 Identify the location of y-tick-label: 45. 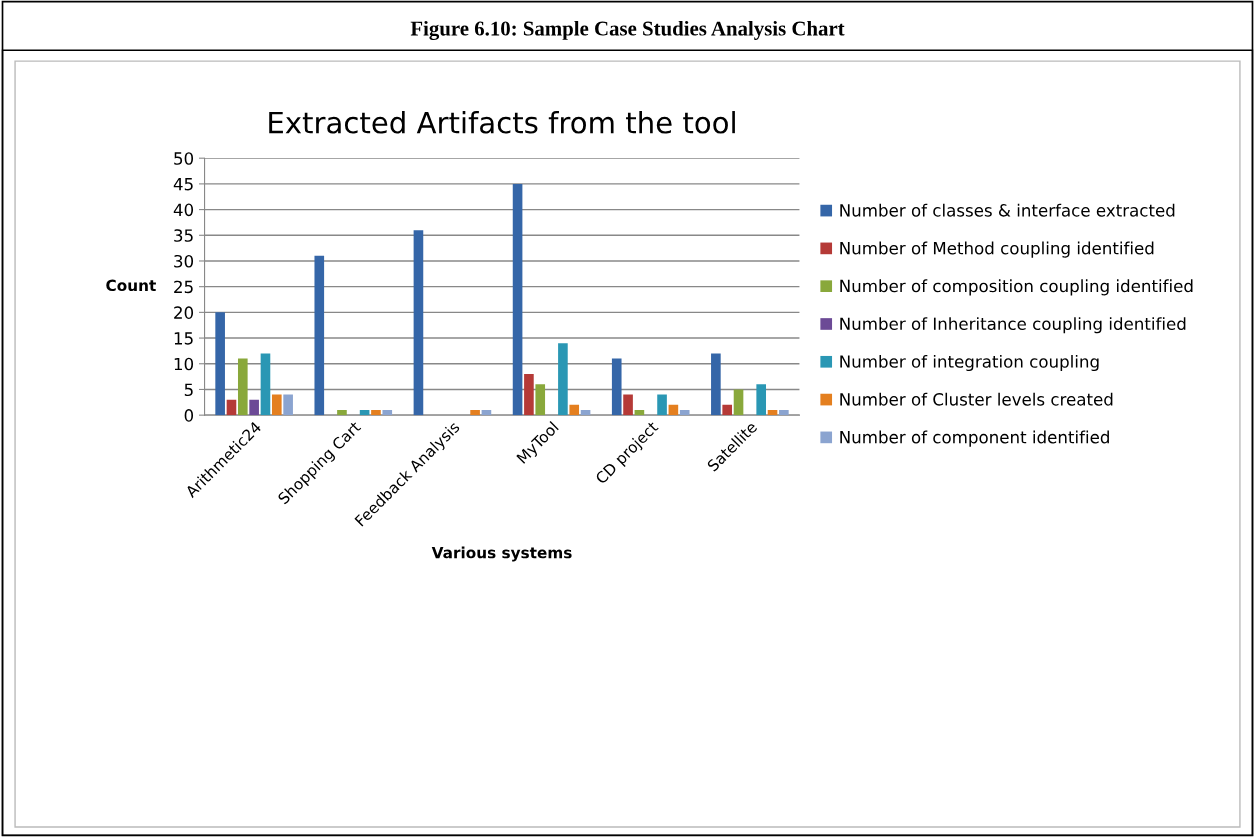
(183, 184).